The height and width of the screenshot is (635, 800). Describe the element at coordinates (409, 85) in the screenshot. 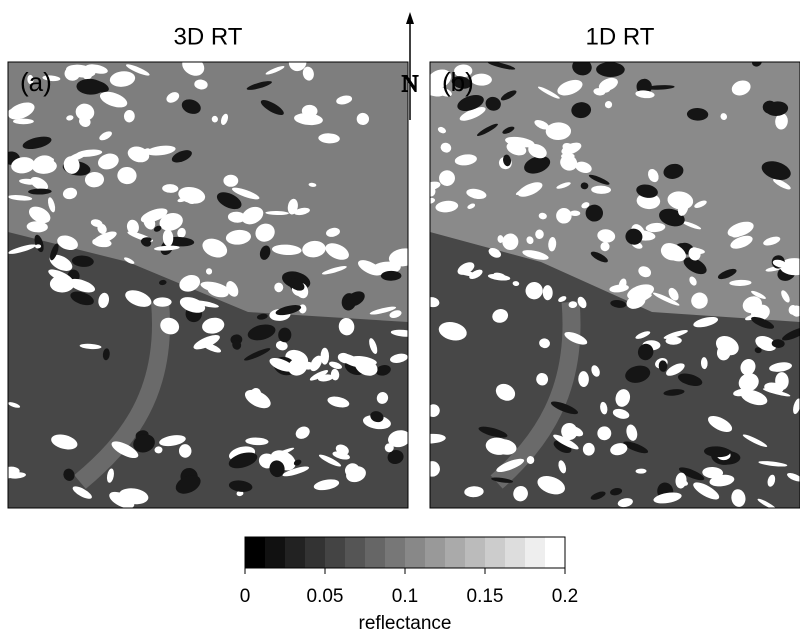

I see `north-label: N` at that location.